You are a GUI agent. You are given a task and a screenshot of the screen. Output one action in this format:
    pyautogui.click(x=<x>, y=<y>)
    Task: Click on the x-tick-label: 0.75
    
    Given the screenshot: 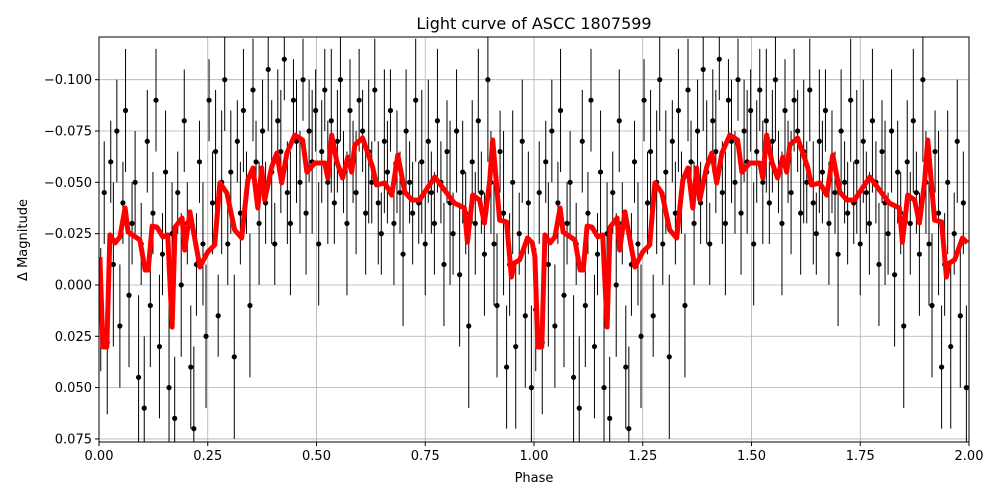 What is the action you would take?
    pyautogui.click(x=425, y=456)
    